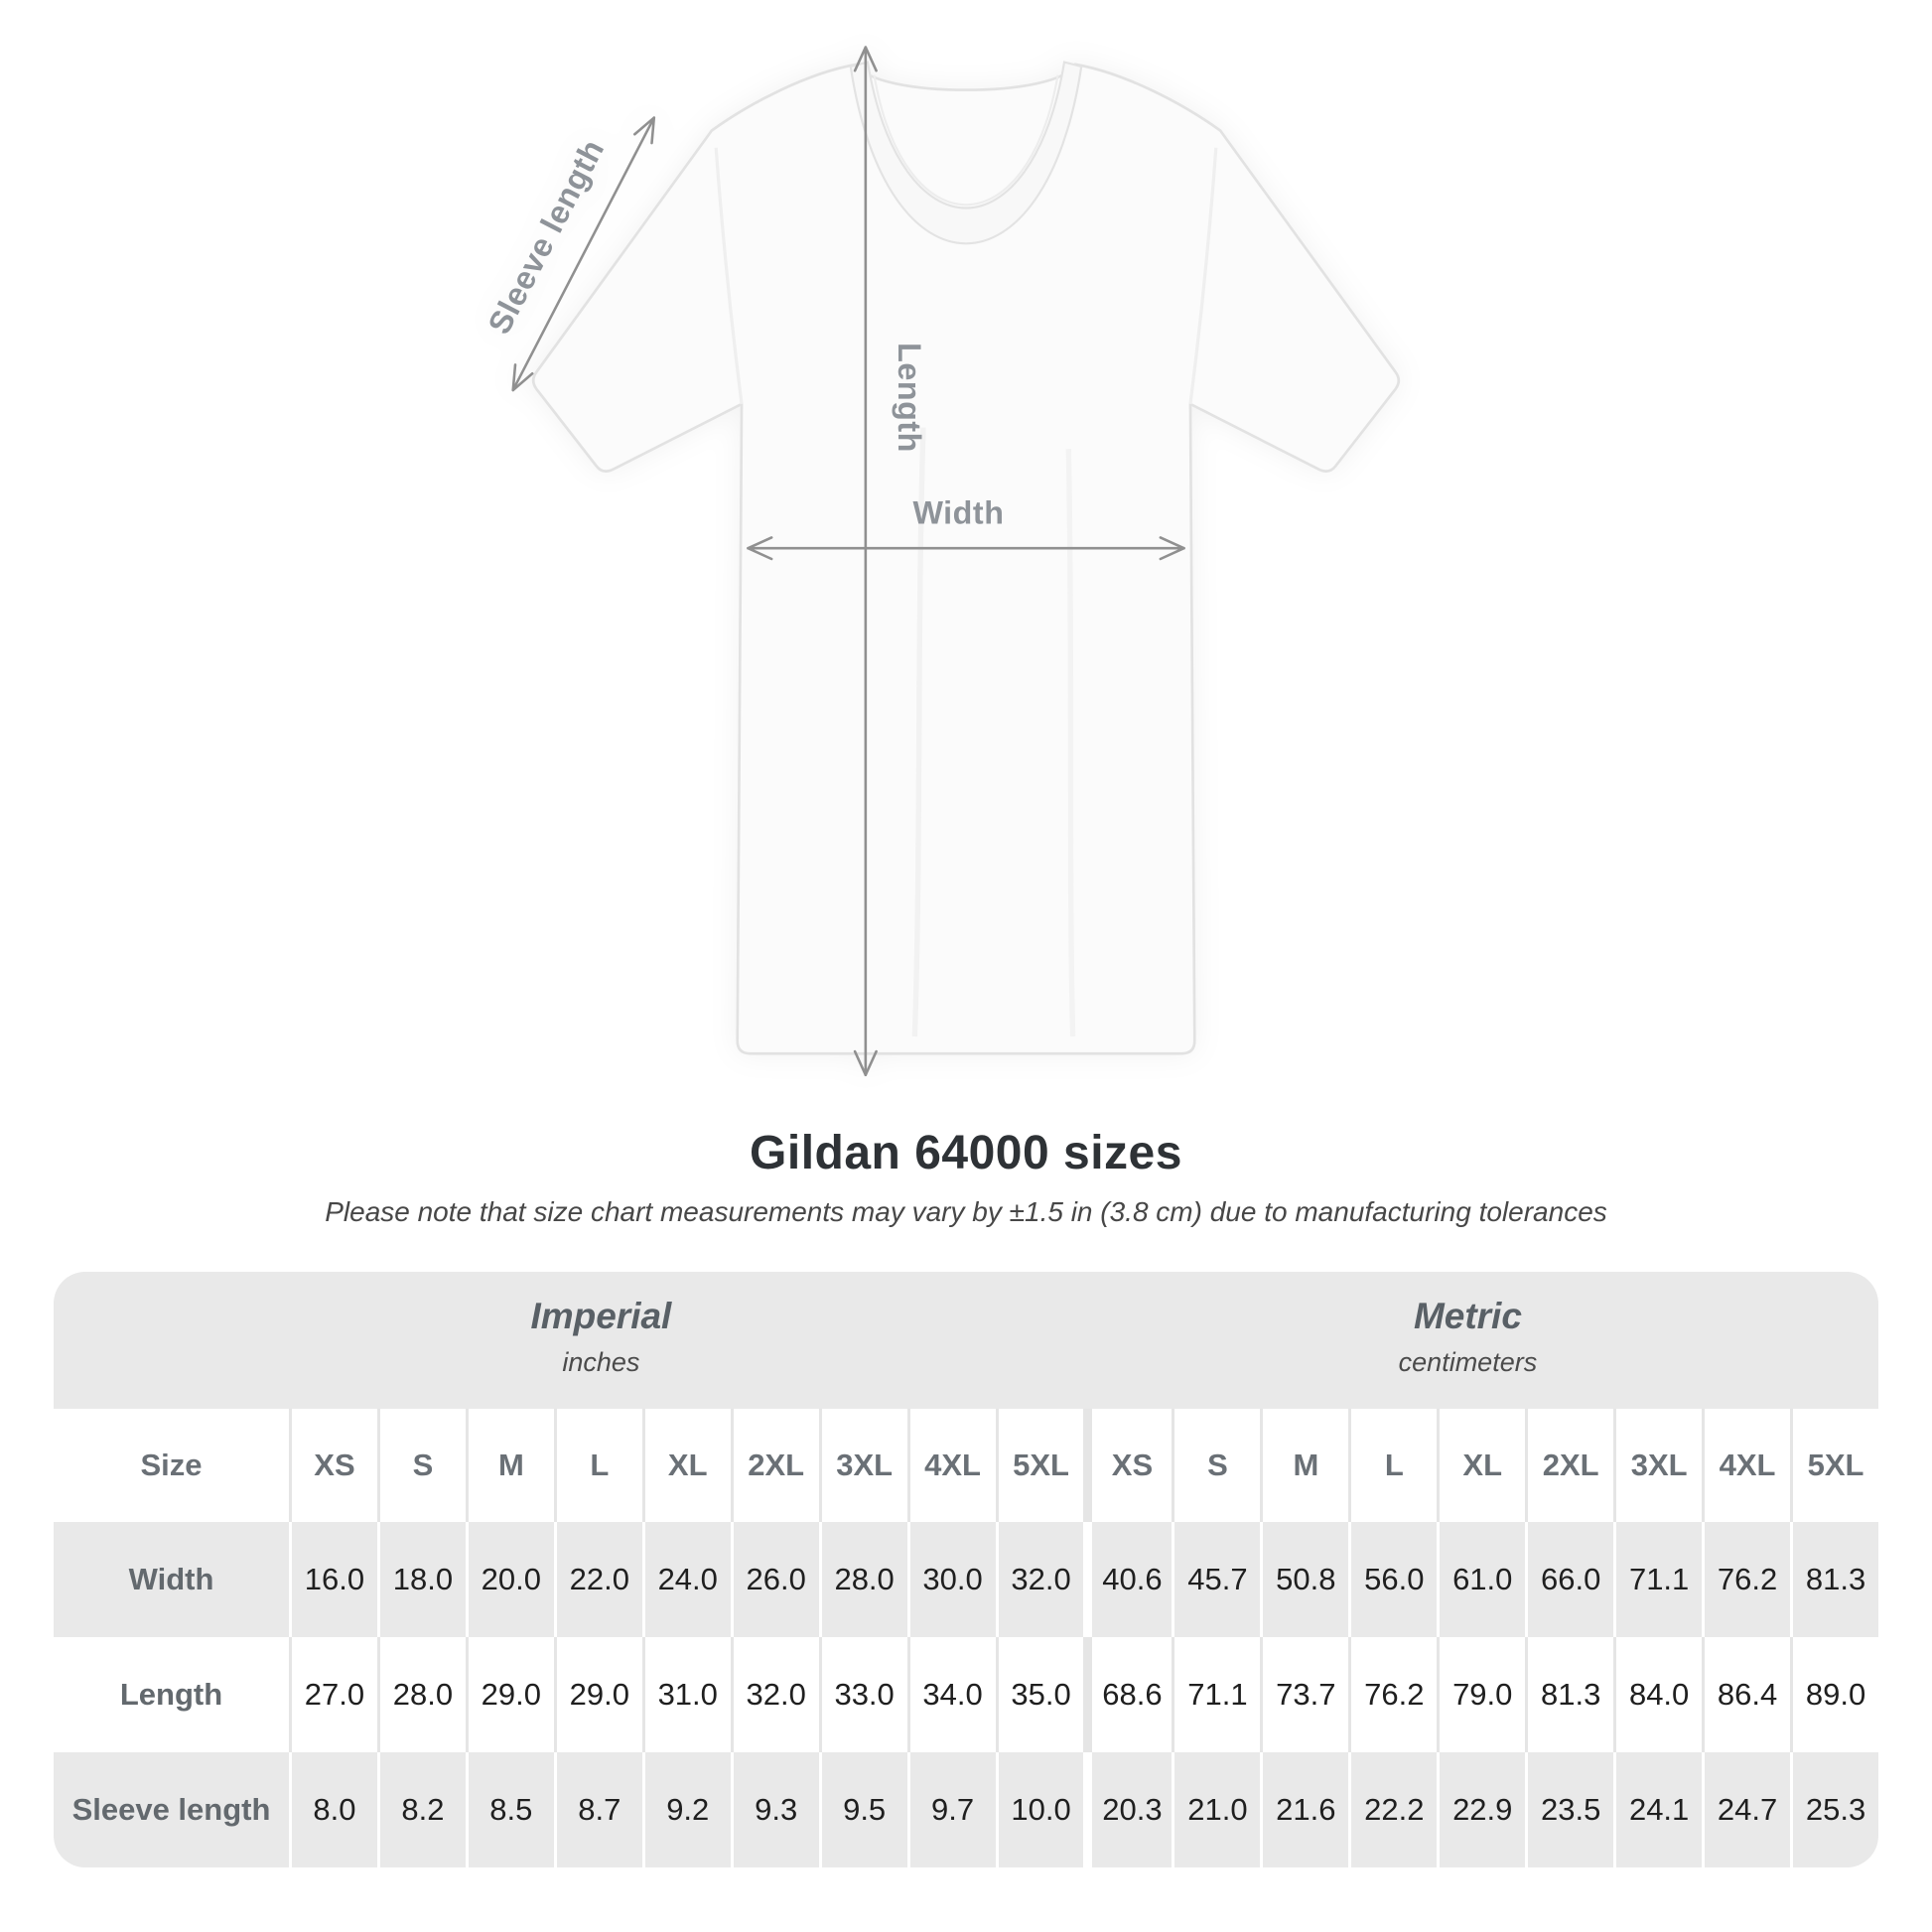 The height and width of the screenshot is (1932, 1932). What do you see at coordinates (1040, 1579) in the screenshot?
I see `measurement-cell-imperial-5xl: 32.0` at bounding box center [1040, 1579].